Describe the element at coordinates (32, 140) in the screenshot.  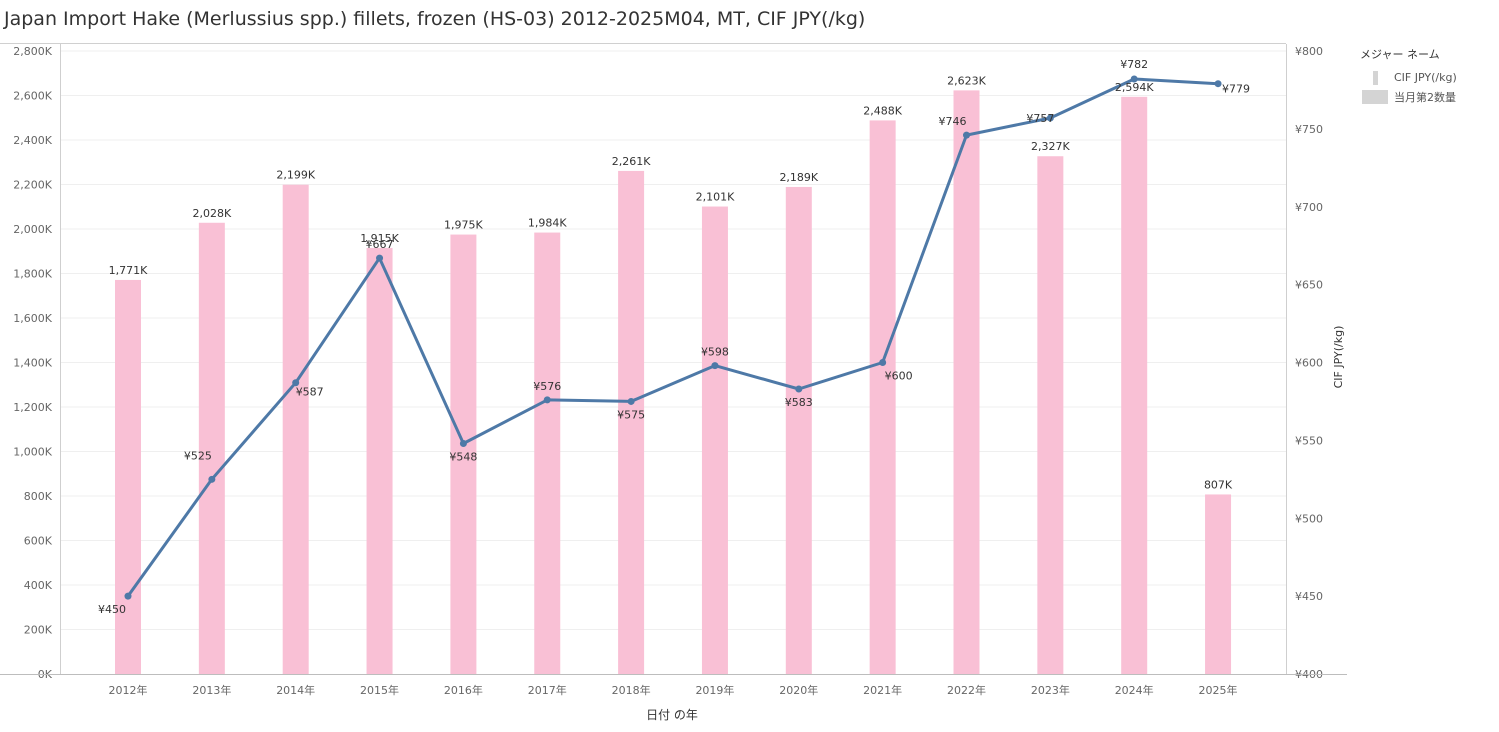
I see `y-tick-label: 2,400K` at that location.